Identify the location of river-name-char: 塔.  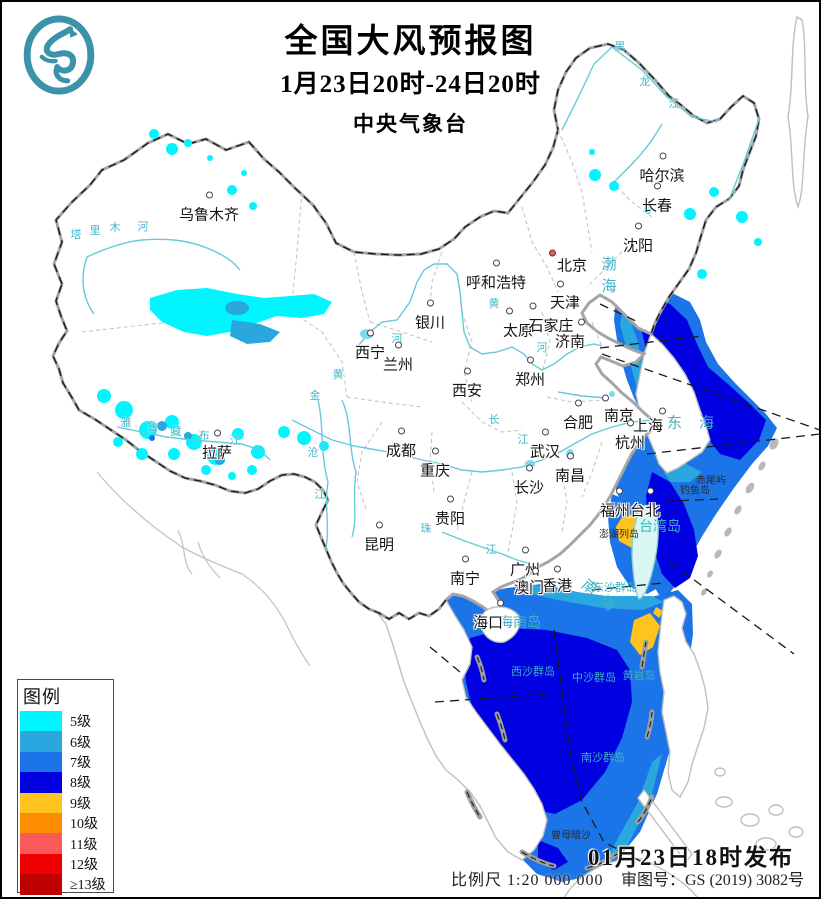
(76, 235).